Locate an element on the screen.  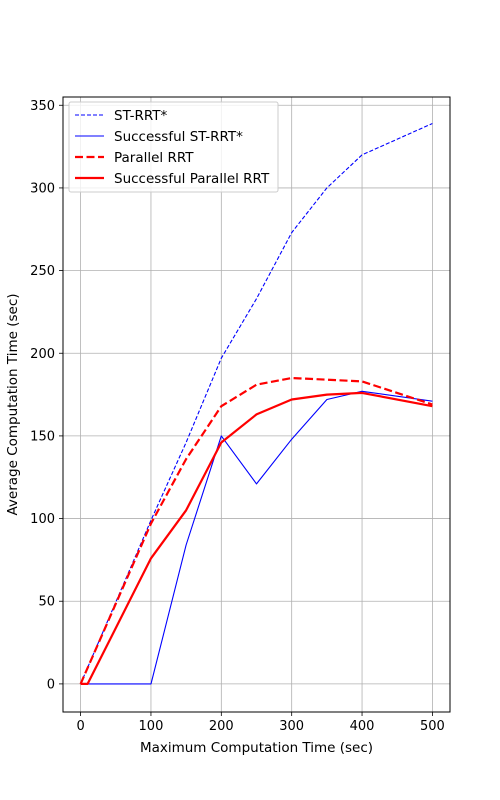
y-axis: 0 50 100 150 200 250 300 350 is located at coordinates (46, 395).